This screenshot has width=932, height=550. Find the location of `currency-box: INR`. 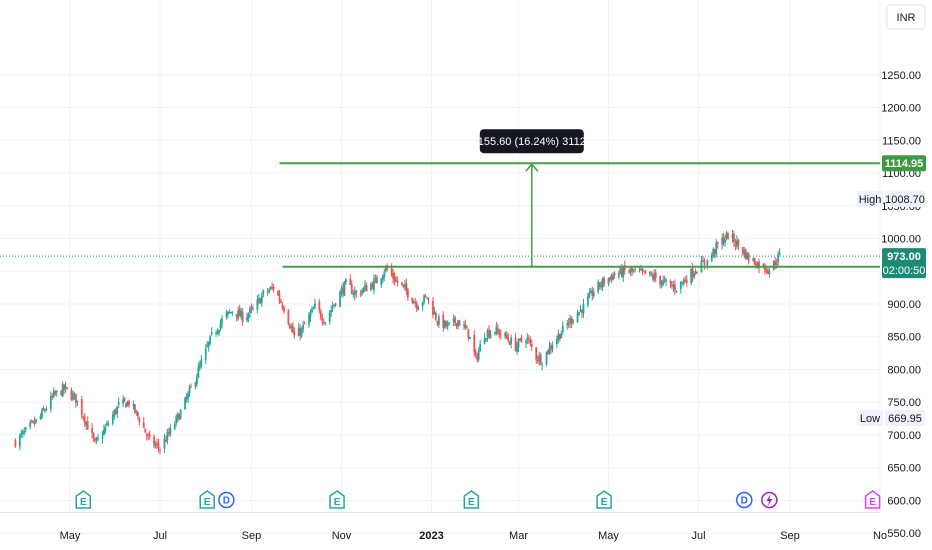

currency-box: INR is located at coordinates (906, 17).